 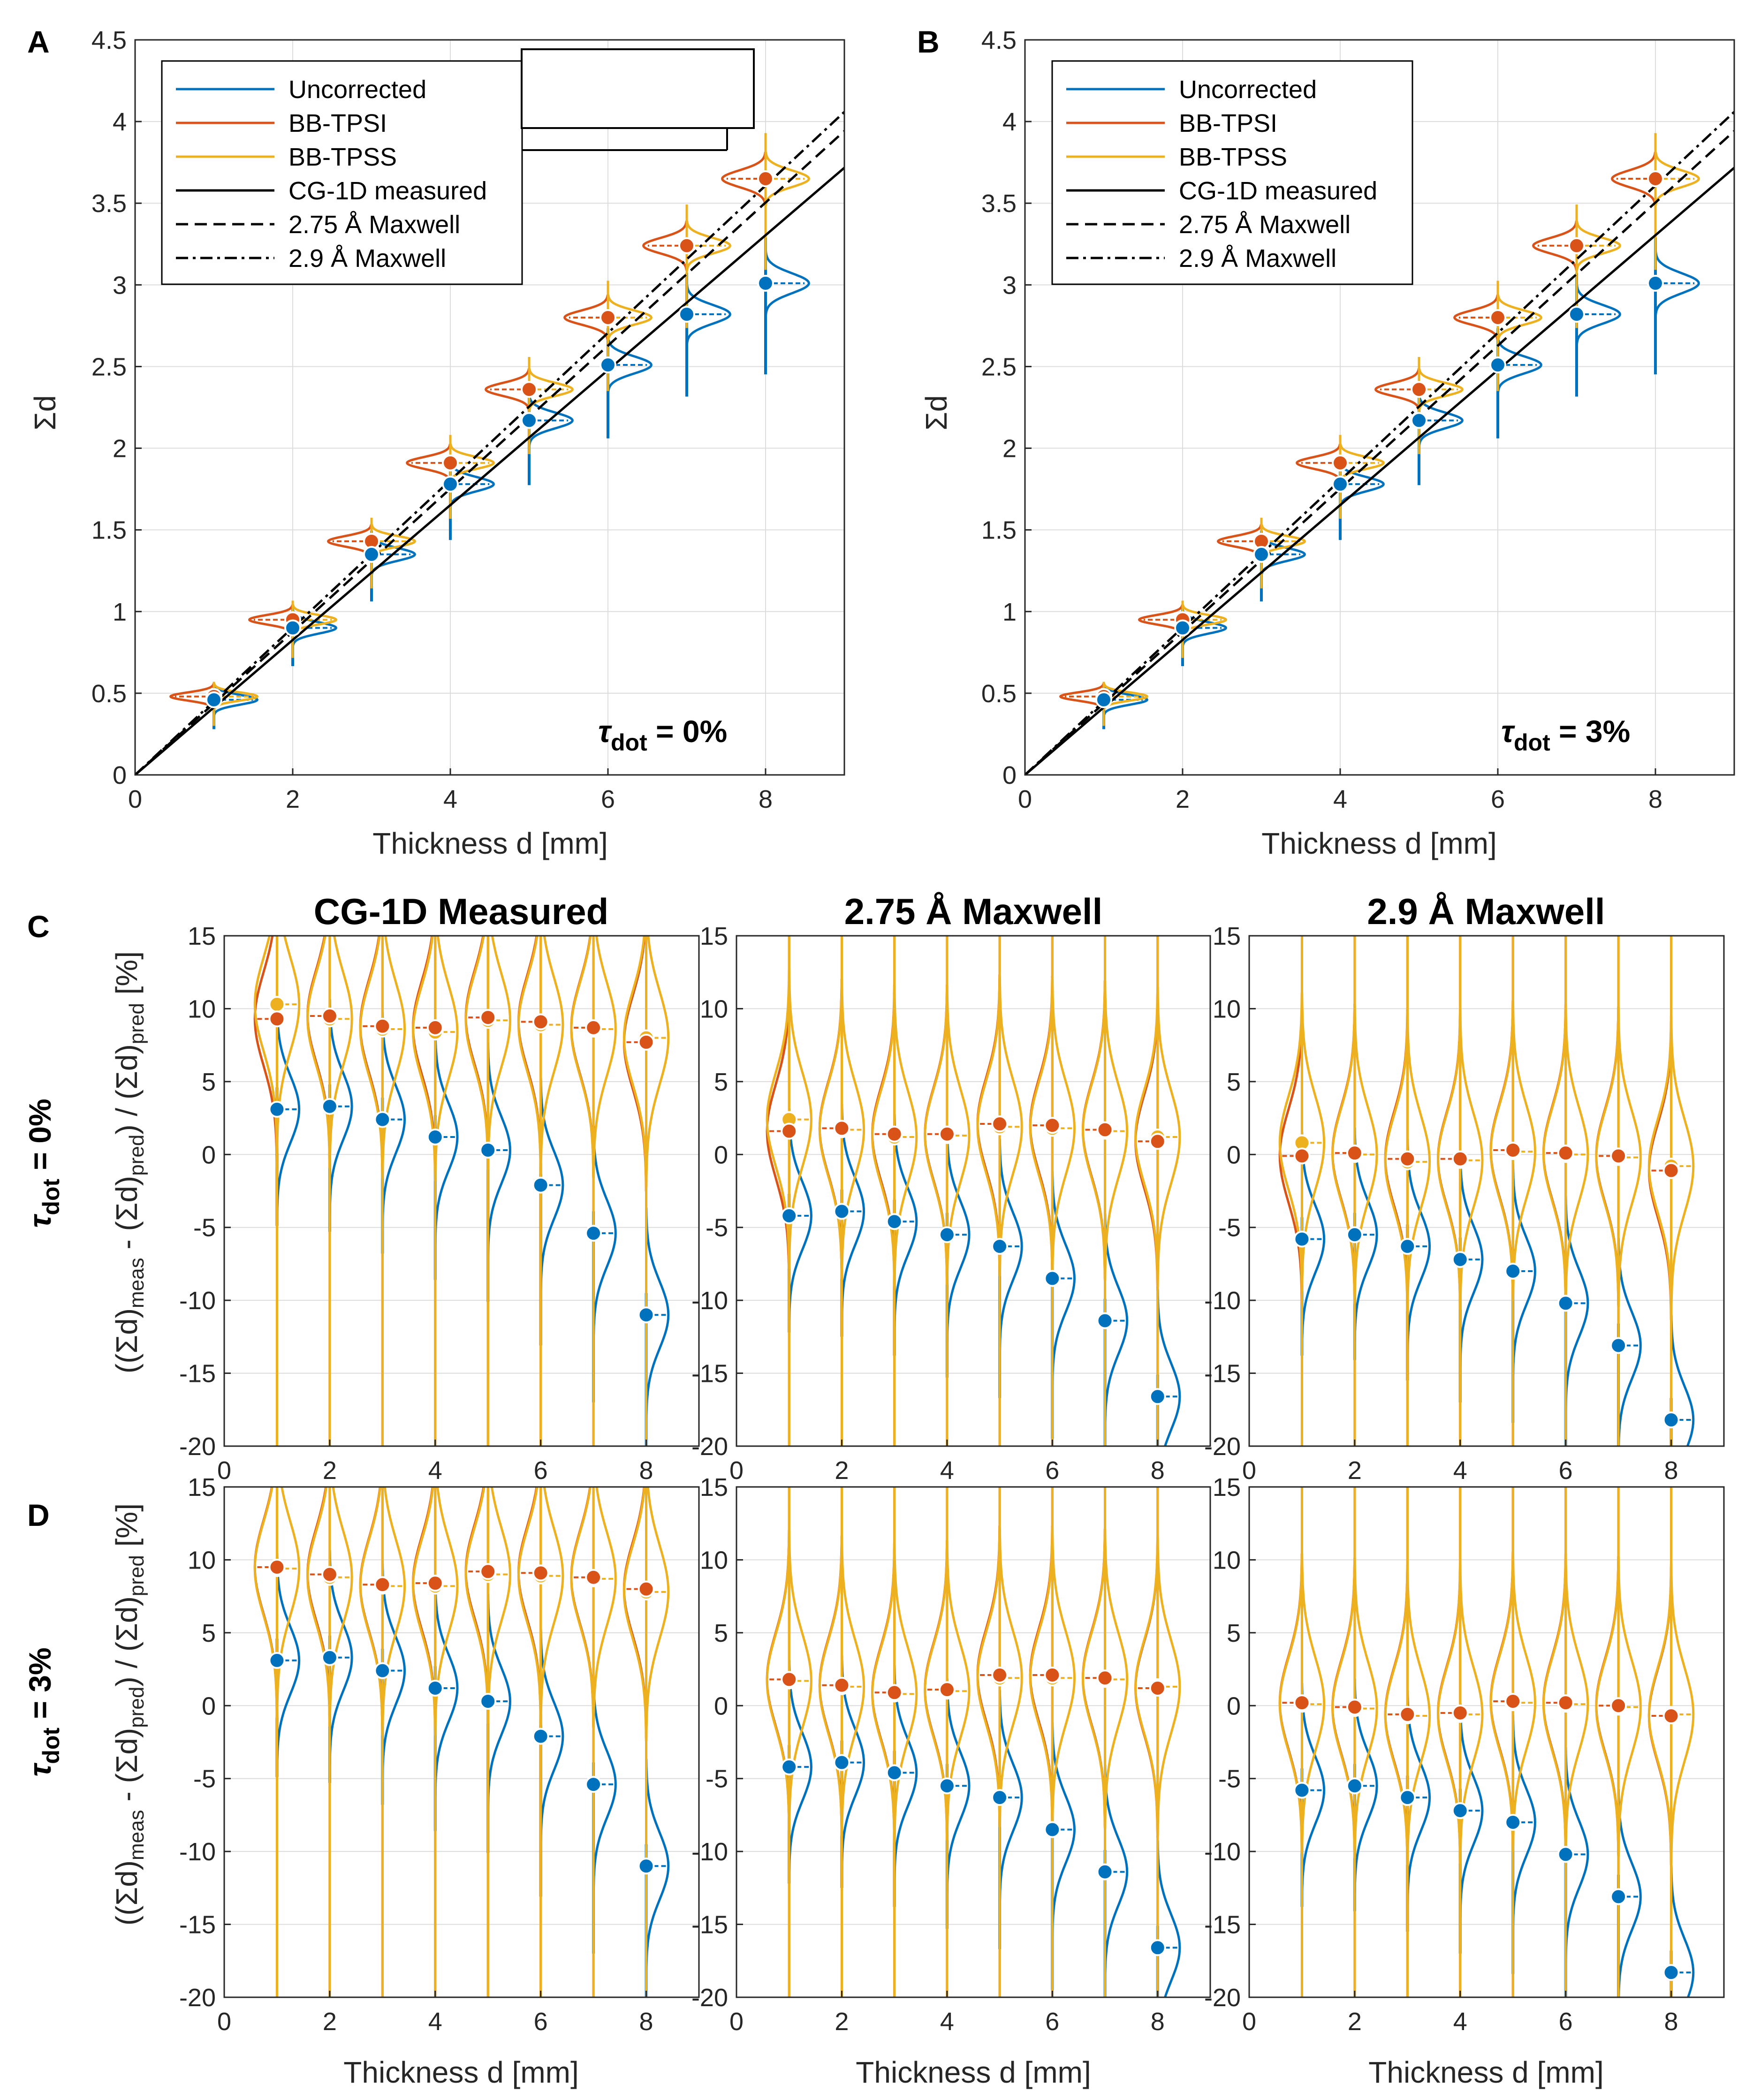 I want to click on column-title-275-maxwell: 2.75 Å Maxwell, so click(x=973, y=911).